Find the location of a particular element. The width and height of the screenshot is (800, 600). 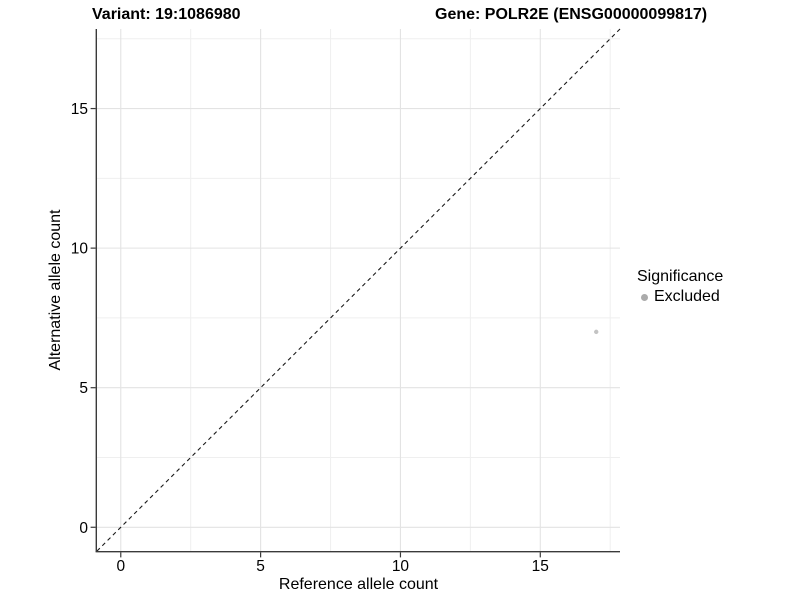

legend: Significance Excluded is located at coordinates (680, 287).